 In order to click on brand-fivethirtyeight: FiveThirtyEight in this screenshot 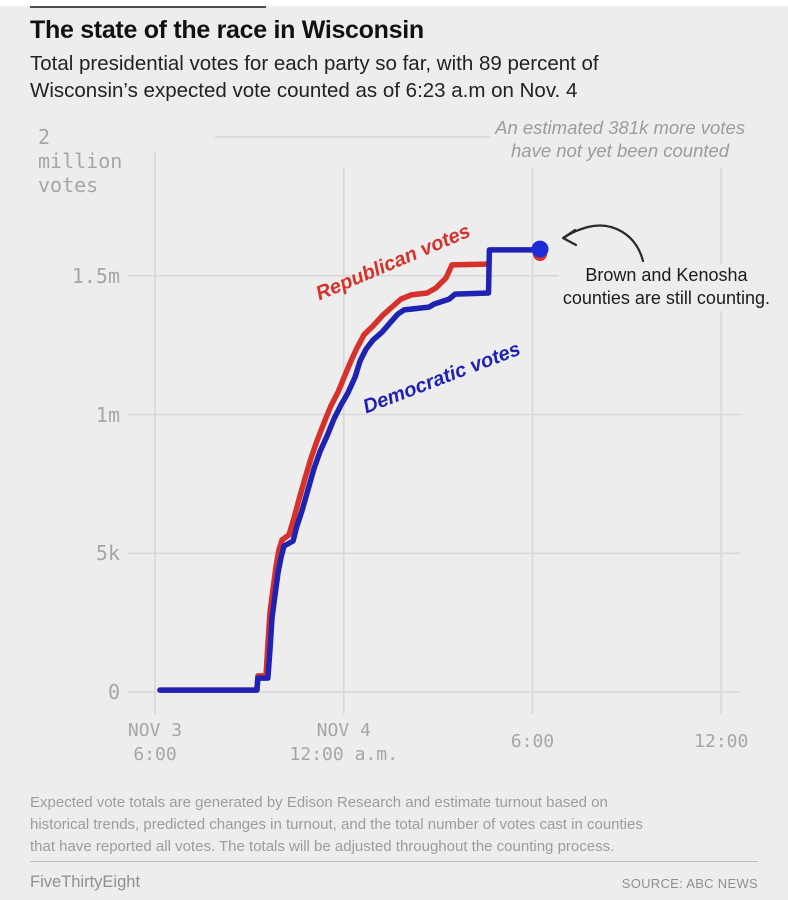, I will do `click(85, 882)`.